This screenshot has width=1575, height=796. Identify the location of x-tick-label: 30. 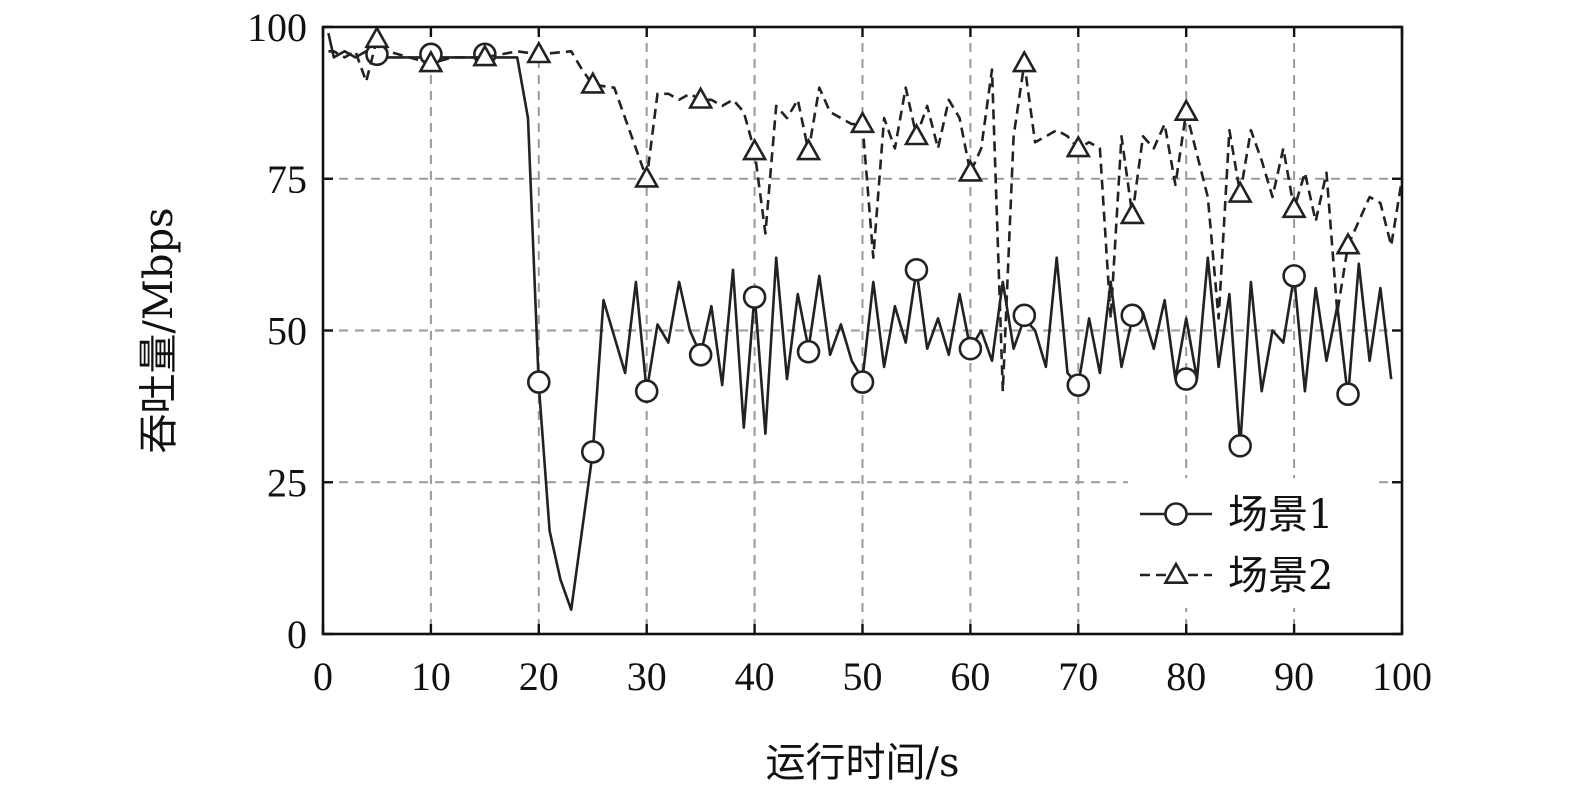
(647, 676).